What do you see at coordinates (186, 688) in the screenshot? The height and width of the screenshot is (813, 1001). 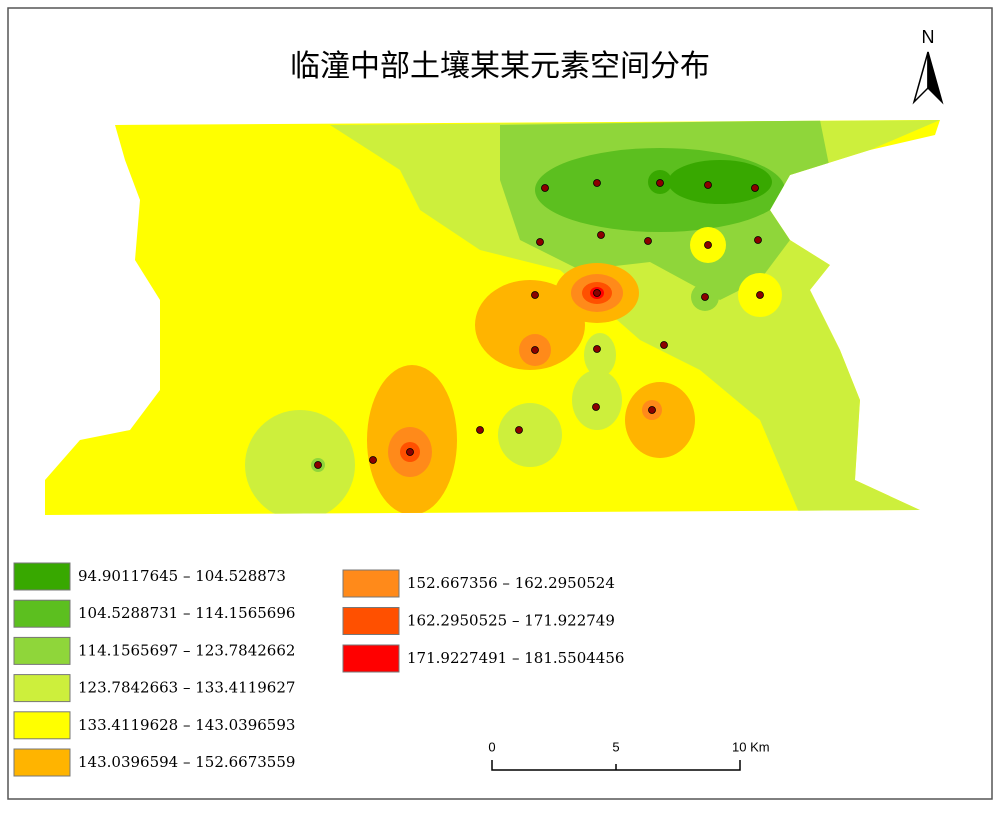 I see `legend-label: 123.7842663 – 133.4119627` at bounding box center [186, 688].